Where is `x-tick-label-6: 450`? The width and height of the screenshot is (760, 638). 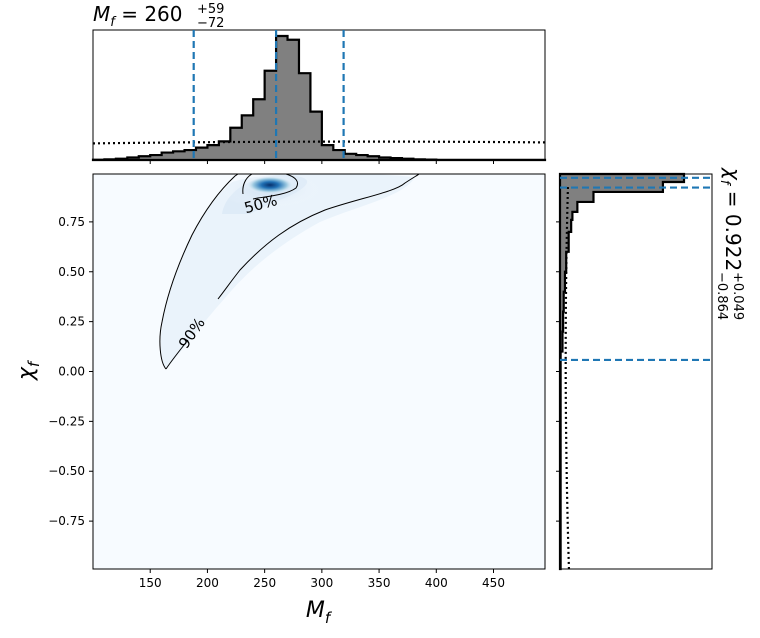
x-tick-label-6: 450 is located at coordinates (493, 583).